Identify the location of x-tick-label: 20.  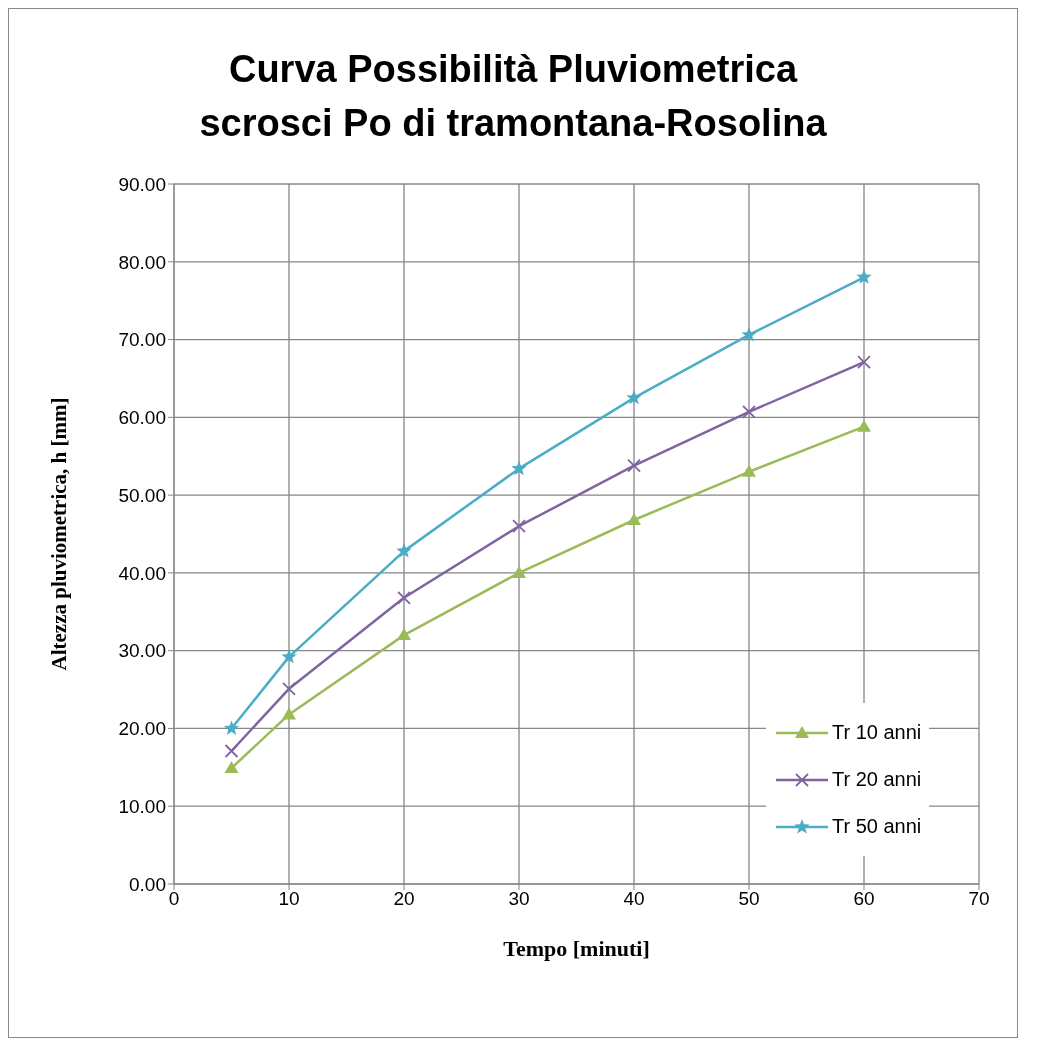
(404, 899).